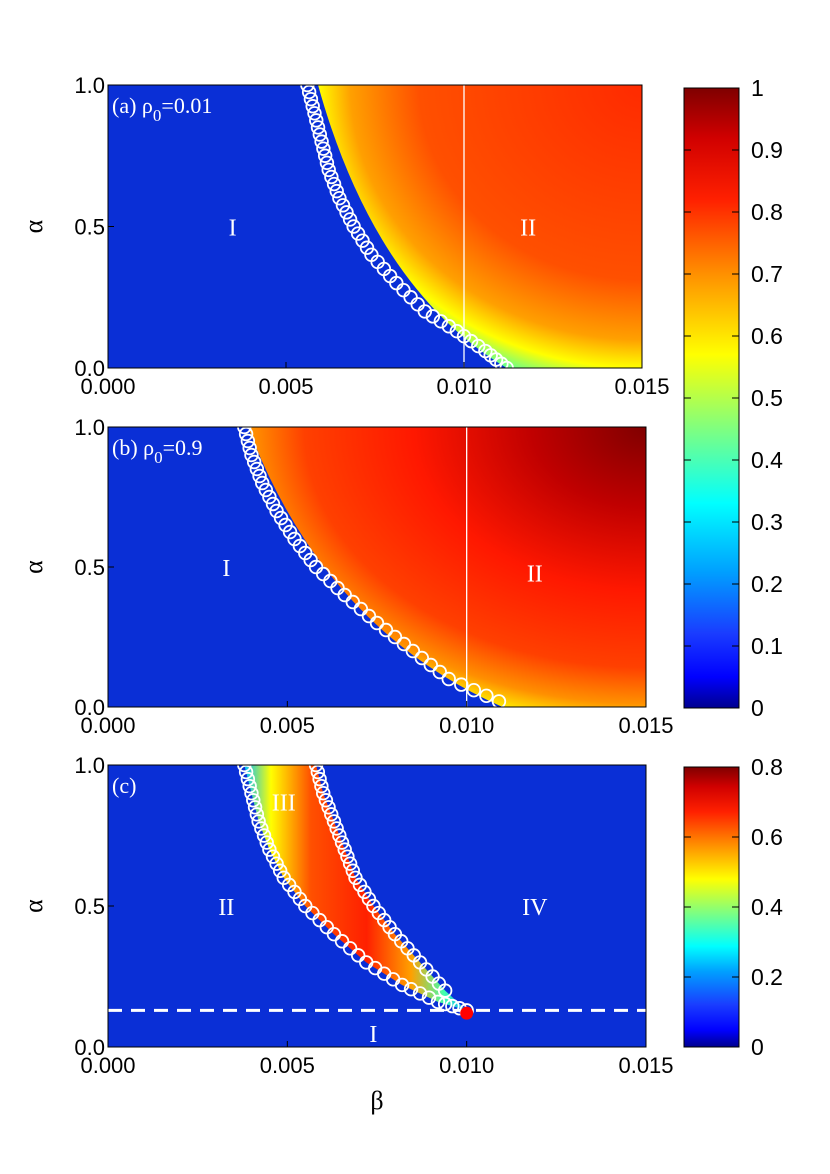 The width and height of the screenshot is (830, 1174). Describe the element at coordinates (132, 105) in the screenshot. I see `panel-label-prefix: (a) ρ` at that location.